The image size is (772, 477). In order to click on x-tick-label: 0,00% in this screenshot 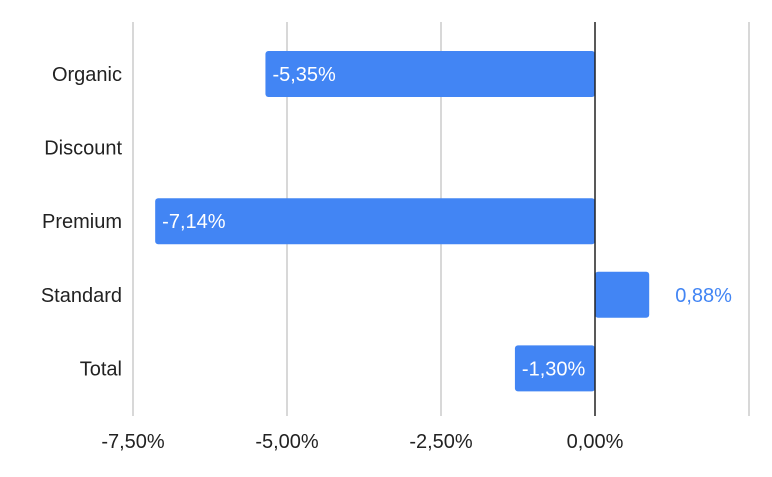, I will do `click(595, 442)`.